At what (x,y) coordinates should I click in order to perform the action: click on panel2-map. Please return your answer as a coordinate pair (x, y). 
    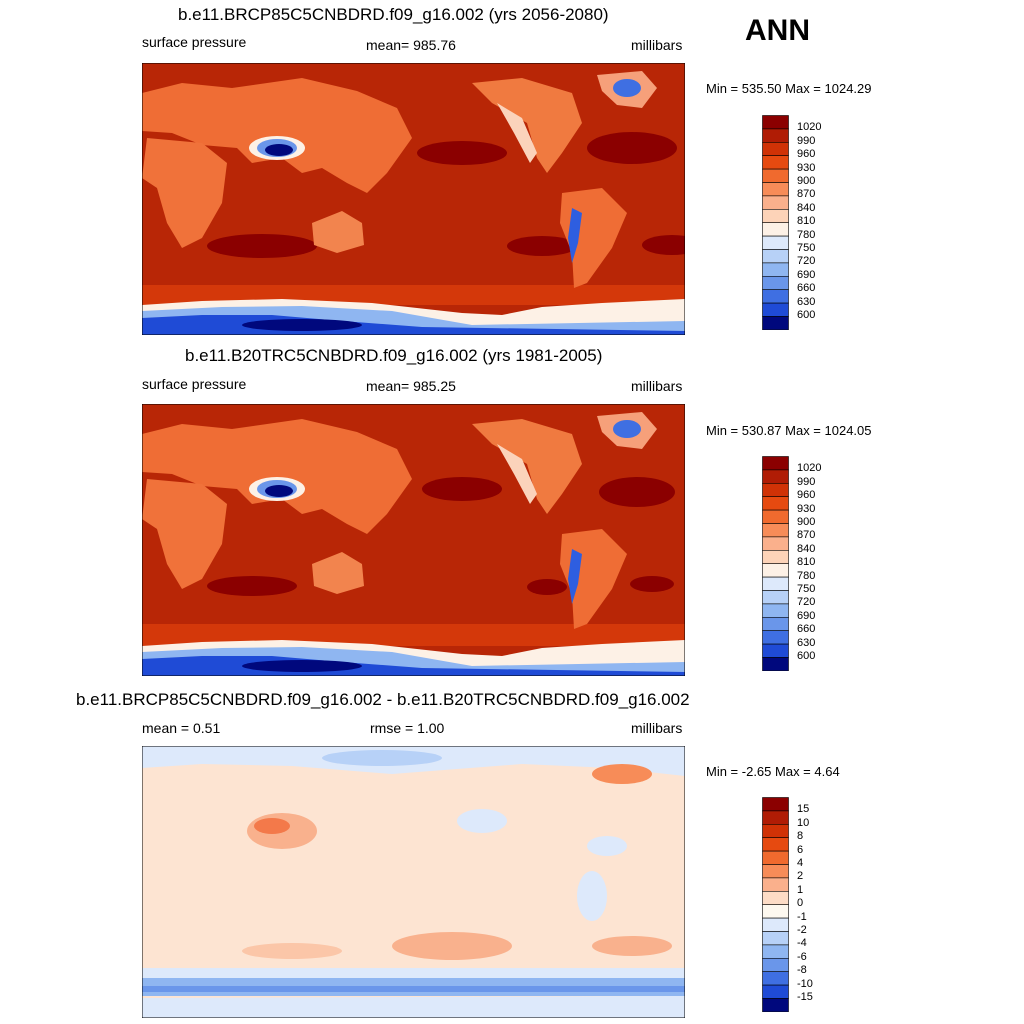
    Looking at the image, I should click on (413, 540).